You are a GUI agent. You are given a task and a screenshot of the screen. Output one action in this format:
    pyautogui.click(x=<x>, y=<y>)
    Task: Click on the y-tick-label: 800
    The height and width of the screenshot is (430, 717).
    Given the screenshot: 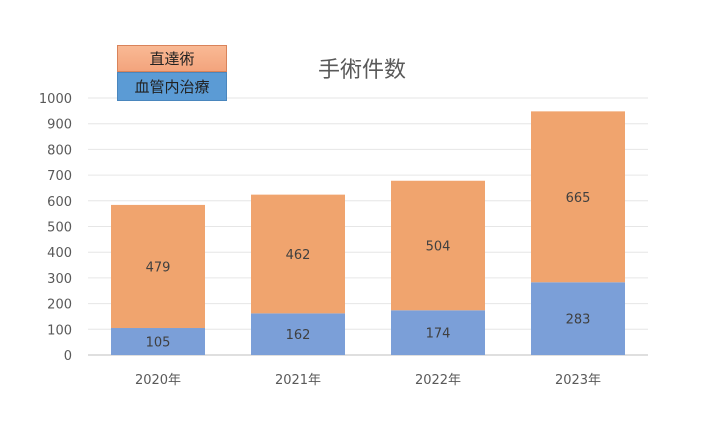 What is the action you would take?
    pyautogui.click(x=59, y=150)
    